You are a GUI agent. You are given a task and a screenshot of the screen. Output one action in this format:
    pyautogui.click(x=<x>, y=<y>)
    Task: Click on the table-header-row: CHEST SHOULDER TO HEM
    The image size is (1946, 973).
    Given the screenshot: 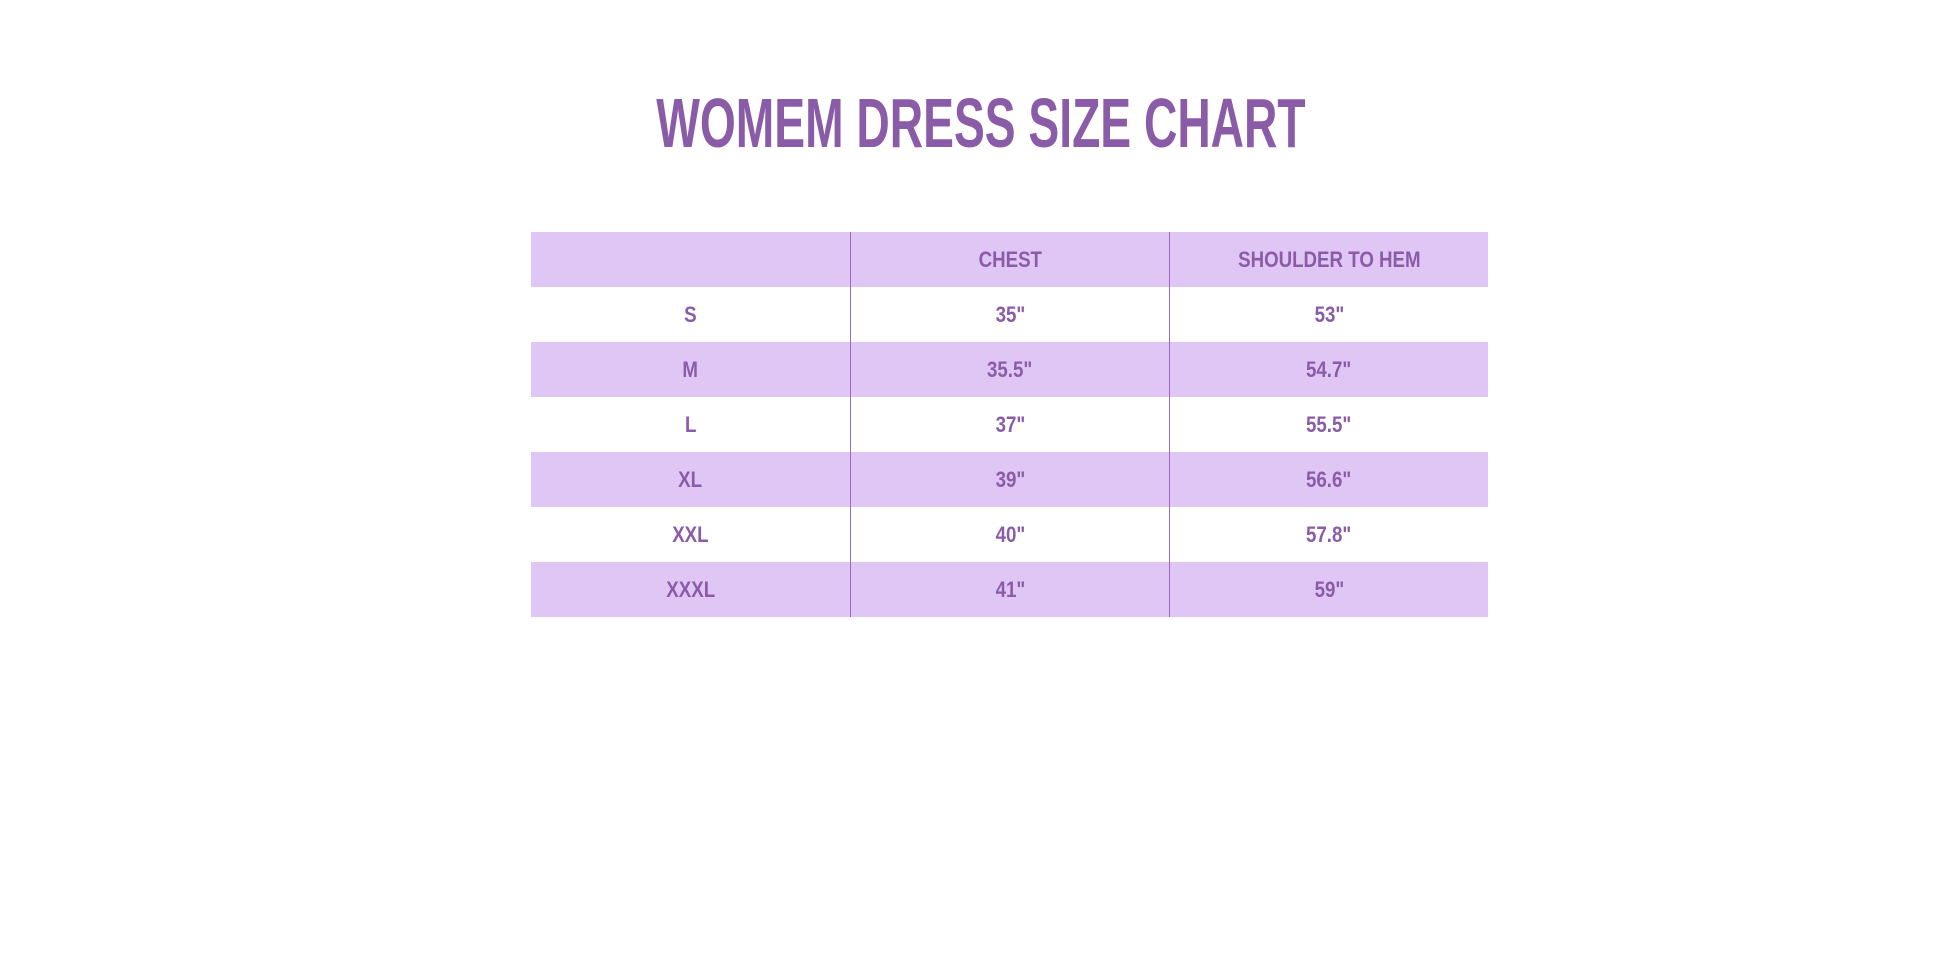 What is the action you would take?
    pyautogui.click(x=1009, y=259)
    